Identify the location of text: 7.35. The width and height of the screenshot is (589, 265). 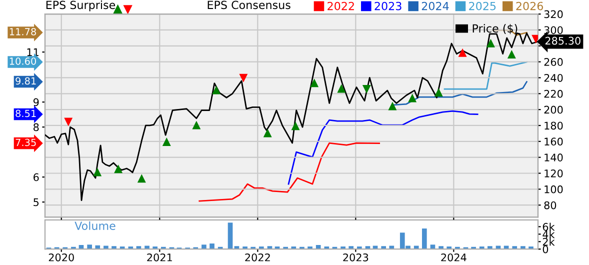
(26, 142).